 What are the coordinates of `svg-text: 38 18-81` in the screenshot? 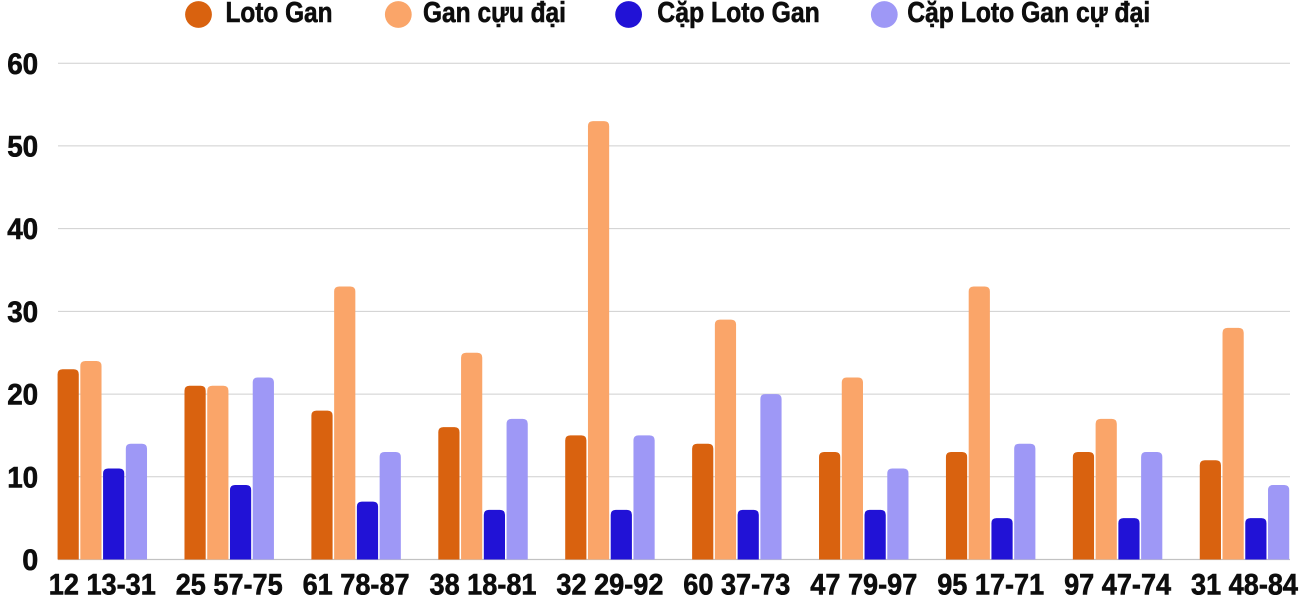 It's located at (483, 584).